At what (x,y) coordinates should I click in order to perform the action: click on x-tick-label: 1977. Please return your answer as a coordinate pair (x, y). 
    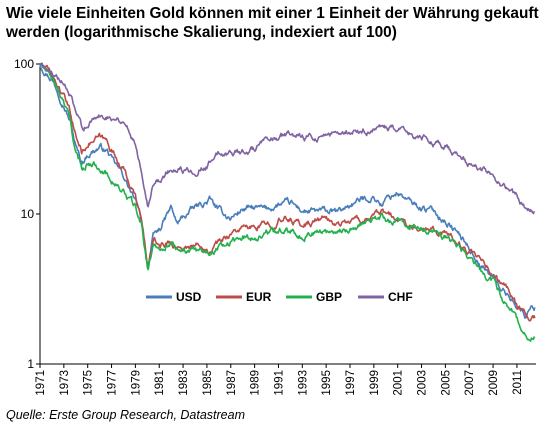
    Looking at the image, I should click on (113, 383).